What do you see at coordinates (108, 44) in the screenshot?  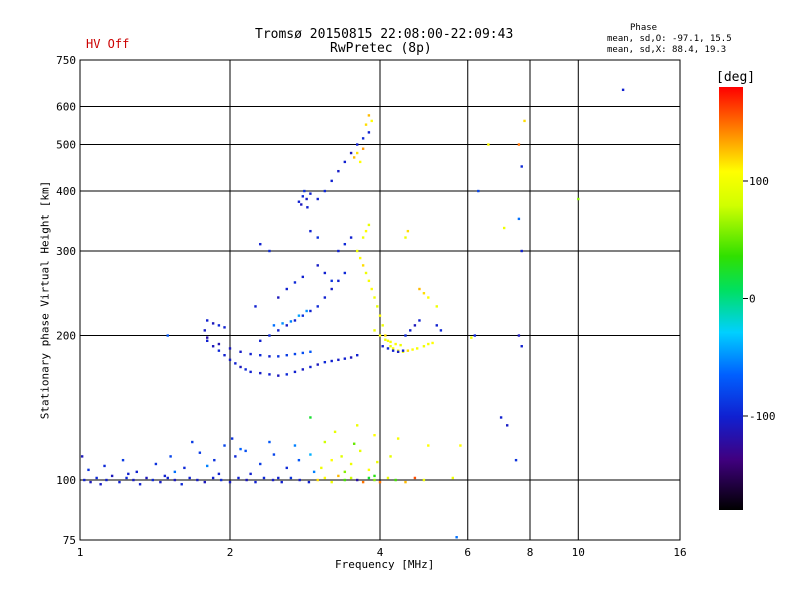 I see `hv-status-label: HV Off` at bounding box center [108, 44].